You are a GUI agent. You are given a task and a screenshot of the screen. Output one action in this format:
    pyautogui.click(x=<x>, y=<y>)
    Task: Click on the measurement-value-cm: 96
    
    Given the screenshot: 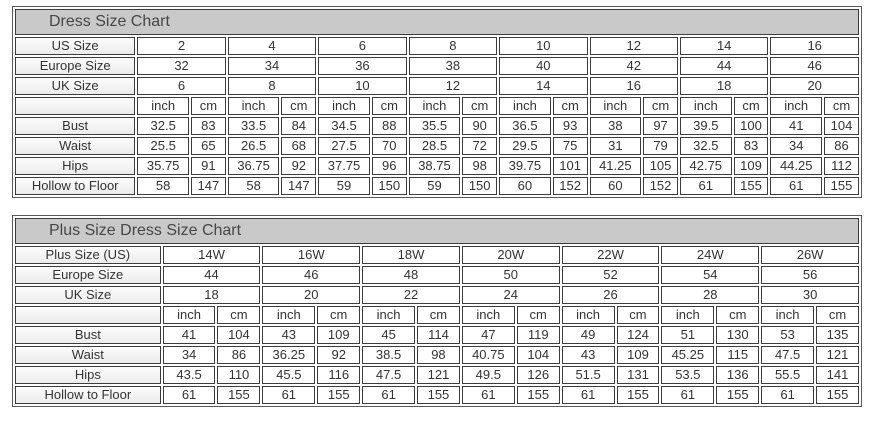 What is the action you would take?
    pyautogui.click(x=389, y=166)
    